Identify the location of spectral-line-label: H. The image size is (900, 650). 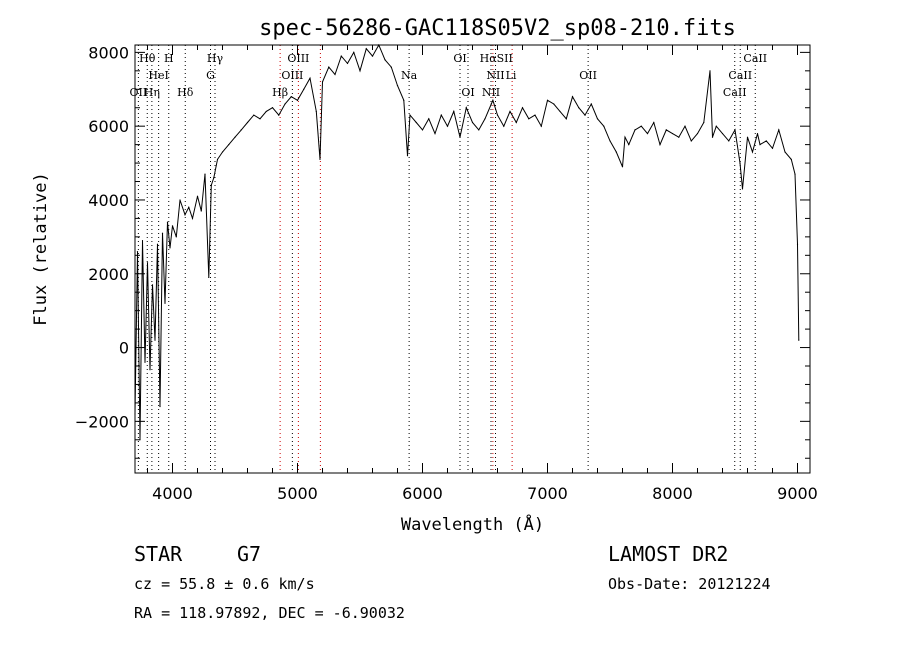
(169, 58).